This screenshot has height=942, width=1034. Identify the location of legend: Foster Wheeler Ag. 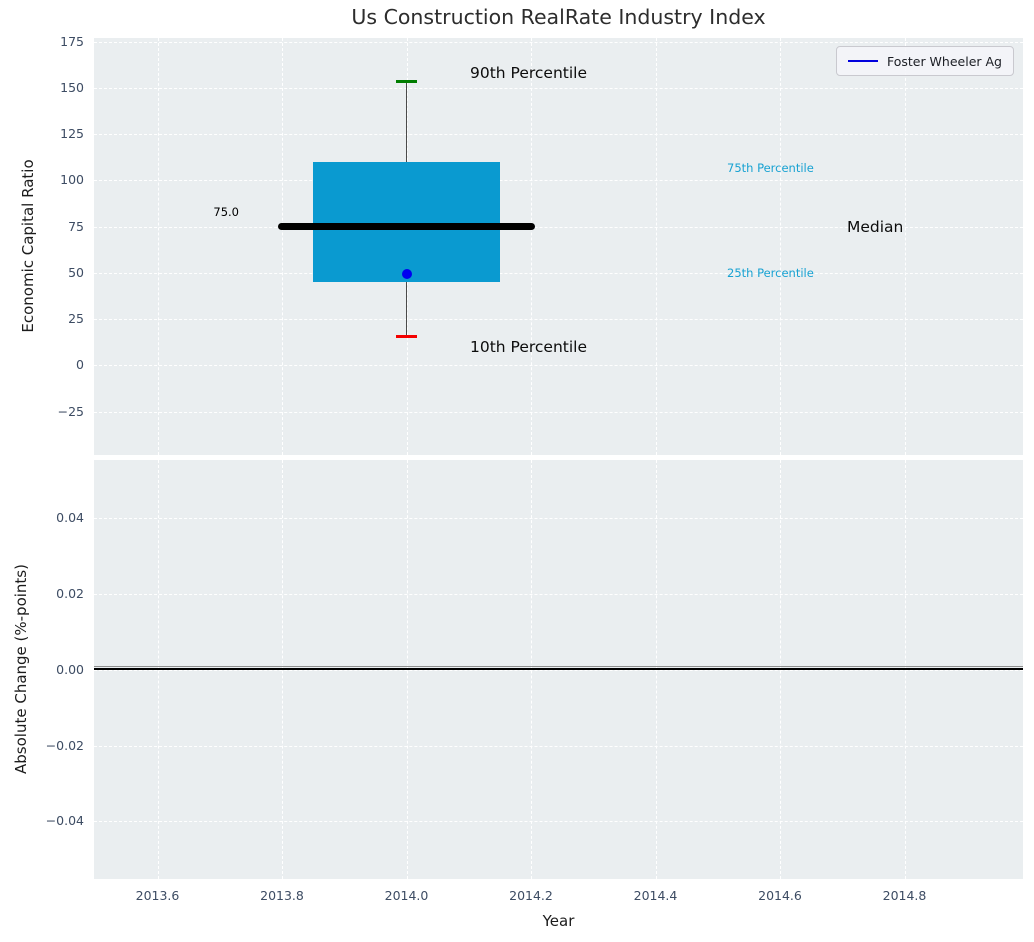
(924, 61).